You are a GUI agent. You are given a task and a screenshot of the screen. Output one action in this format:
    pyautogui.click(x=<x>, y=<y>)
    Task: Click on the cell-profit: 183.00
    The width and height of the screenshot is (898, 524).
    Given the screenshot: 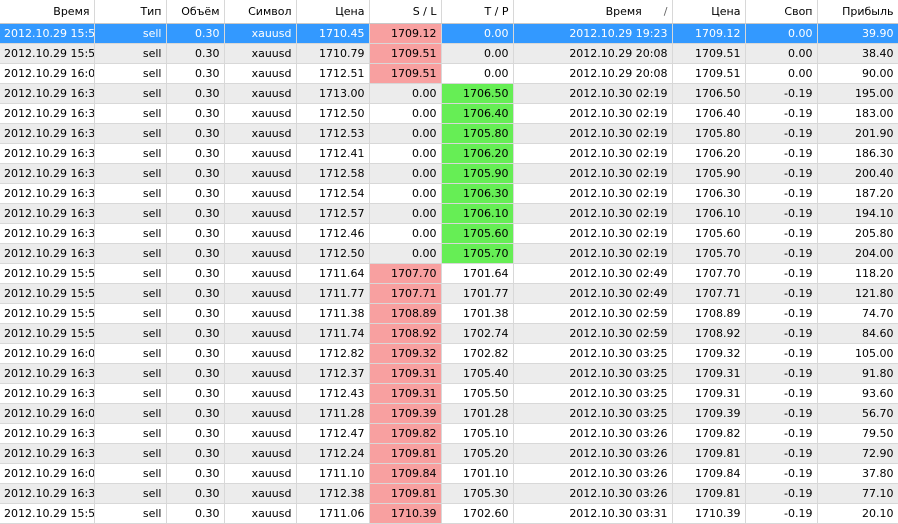 What is the action you would take?
    pyautogui.click(x=857, y=113)
    